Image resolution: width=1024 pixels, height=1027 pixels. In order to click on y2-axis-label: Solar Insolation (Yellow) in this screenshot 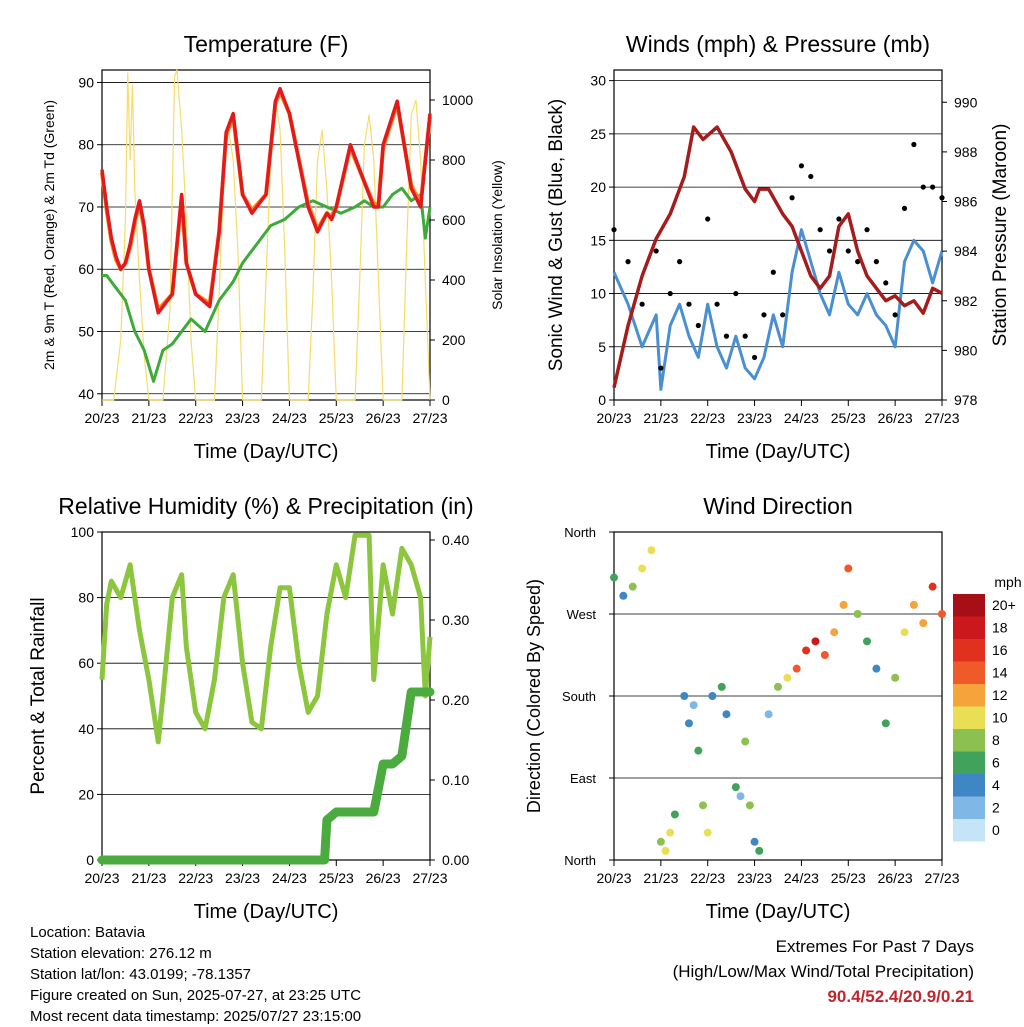, I will do `click(497, 235)`.